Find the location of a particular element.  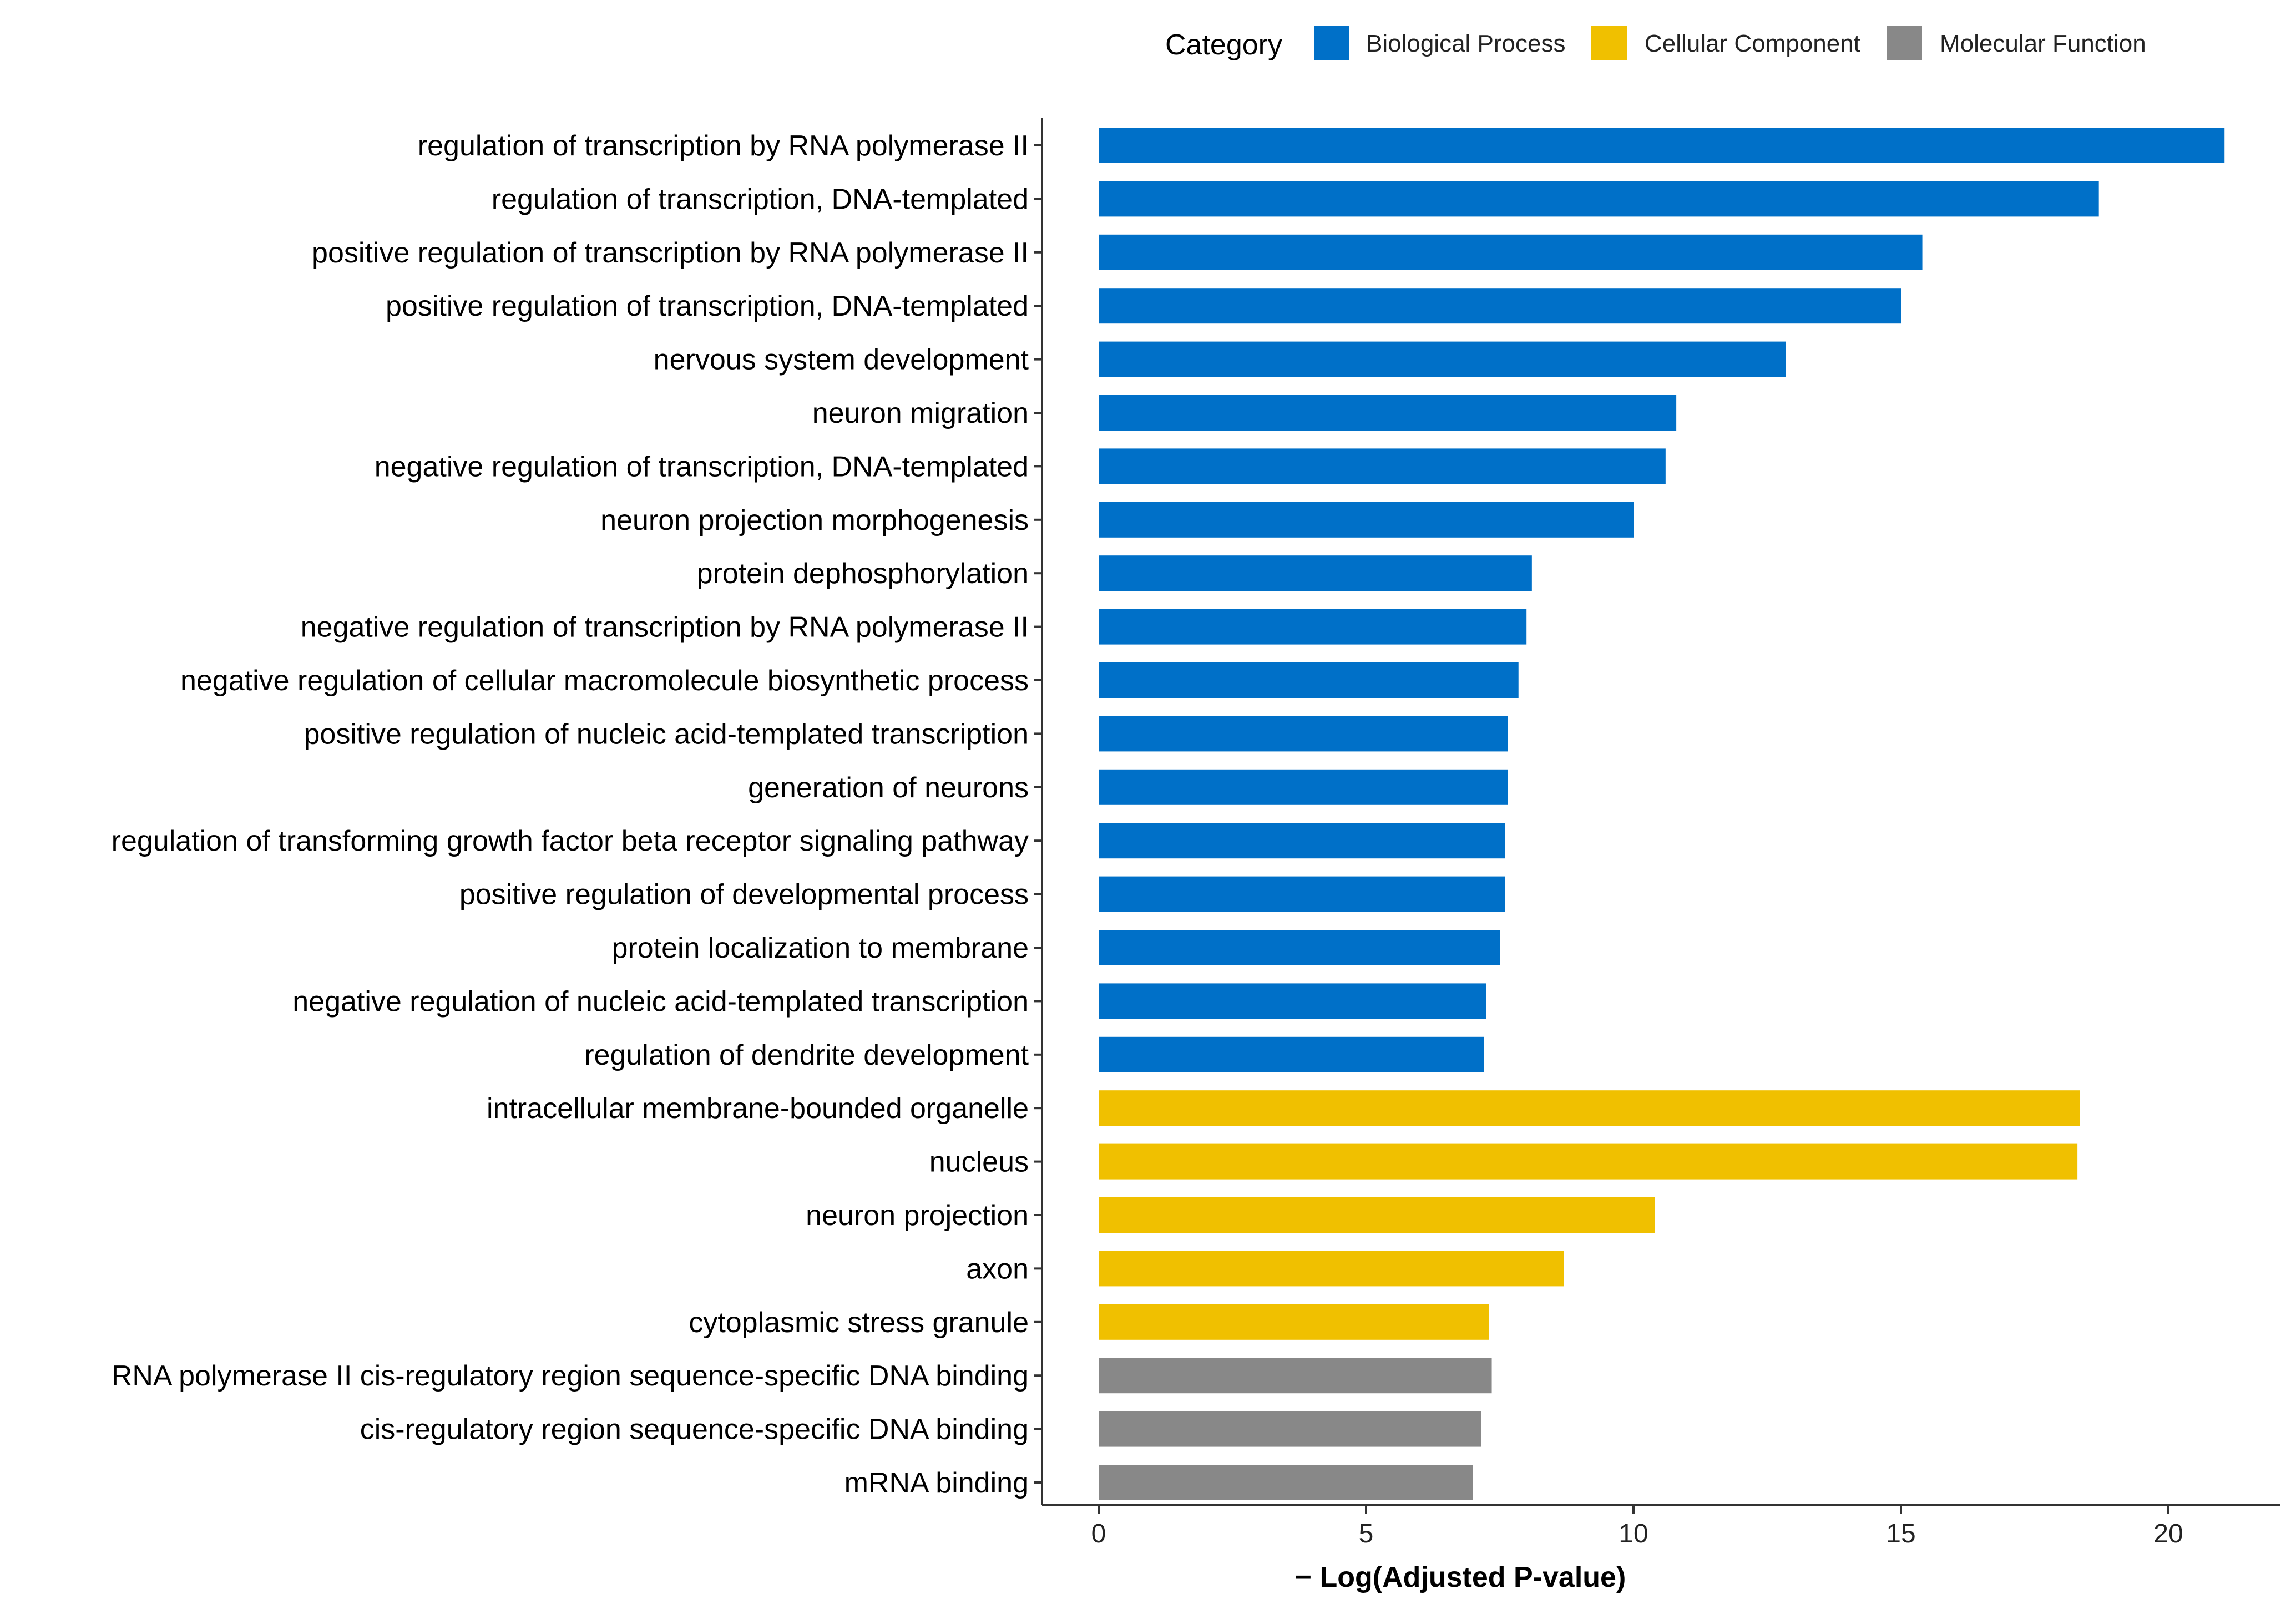

category-label-15: protein localization to membrane is located at coordinates (820, 948).